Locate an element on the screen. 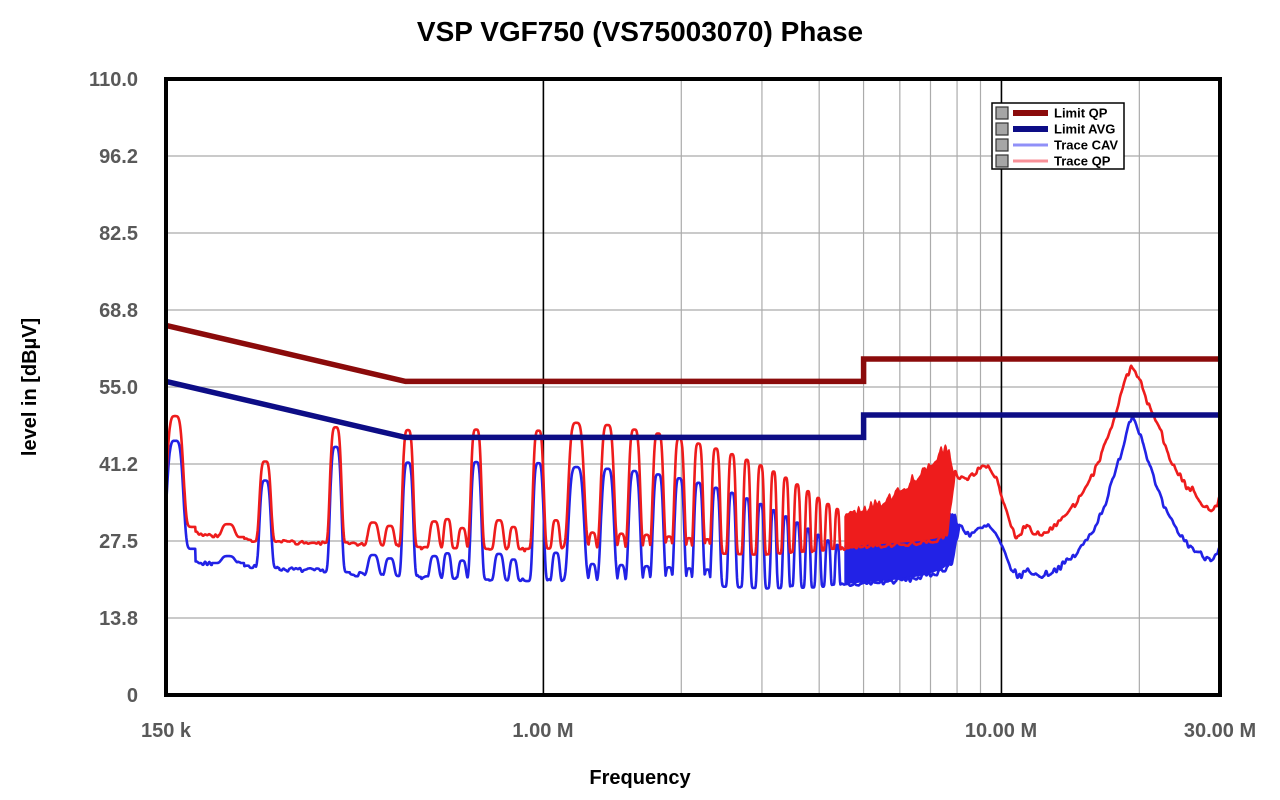  x-tick-150k: 150 k is located at coordinates (166, 731).